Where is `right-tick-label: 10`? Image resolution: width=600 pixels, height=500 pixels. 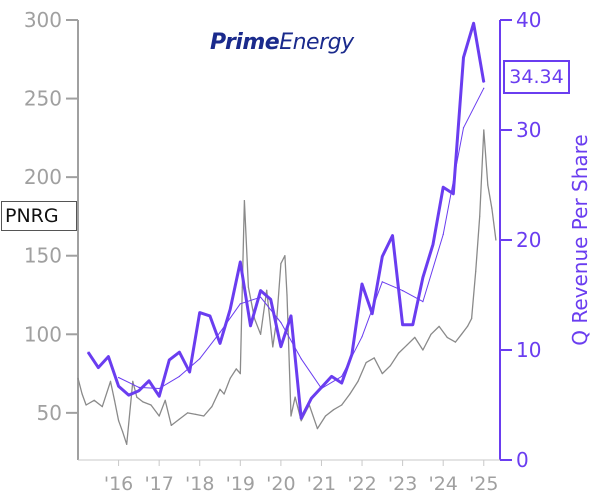
right-tick-label: 10 is located at coordinates (528, 350).